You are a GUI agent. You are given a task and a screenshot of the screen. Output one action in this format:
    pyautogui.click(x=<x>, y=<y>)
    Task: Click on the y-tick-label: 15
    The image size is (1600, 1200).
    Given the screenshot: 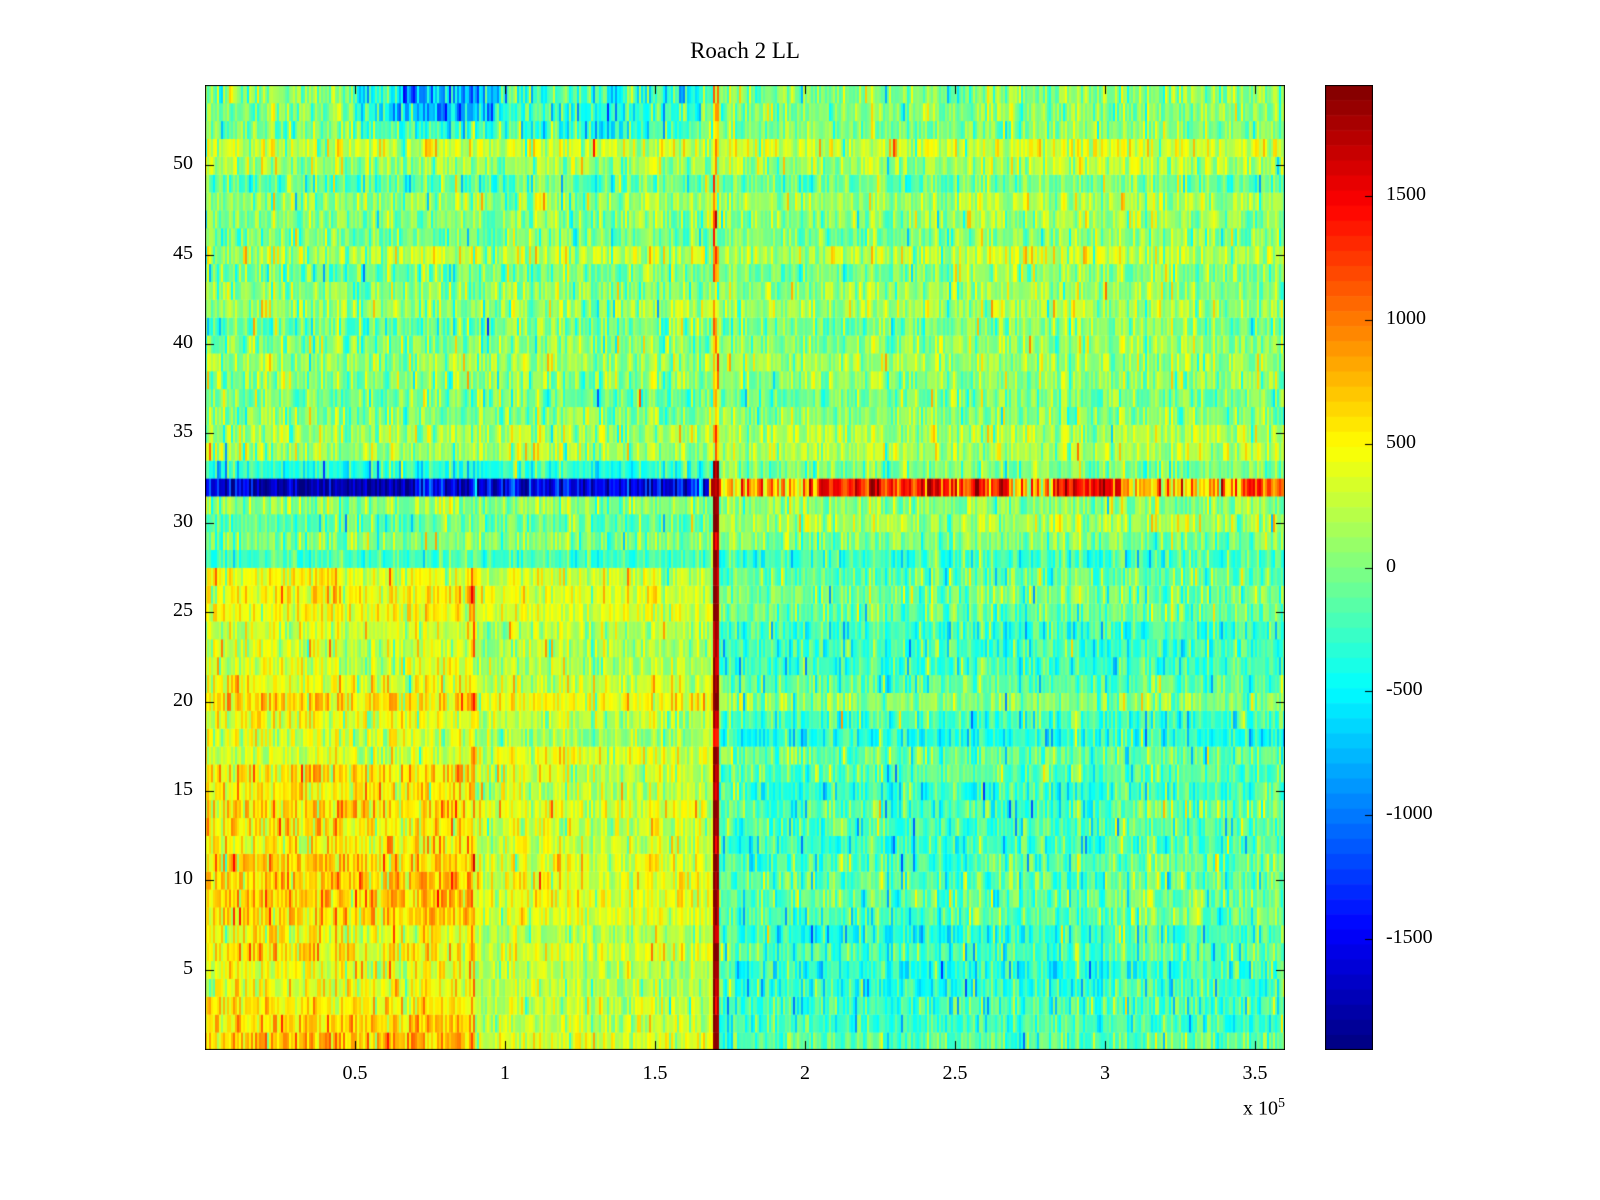 What is the action you would take?
    pyautogui.click(x=183, y=788)
    